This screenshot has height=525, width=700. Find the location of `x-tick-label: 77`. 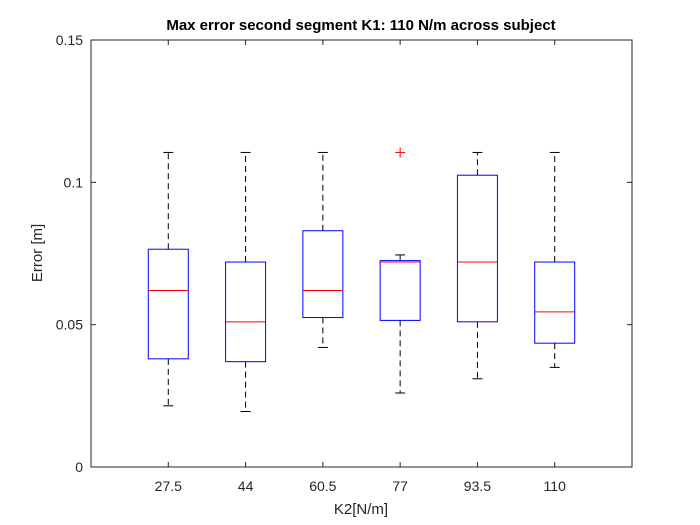

x-tick-label: 77 is located at coordinates (400, 486).